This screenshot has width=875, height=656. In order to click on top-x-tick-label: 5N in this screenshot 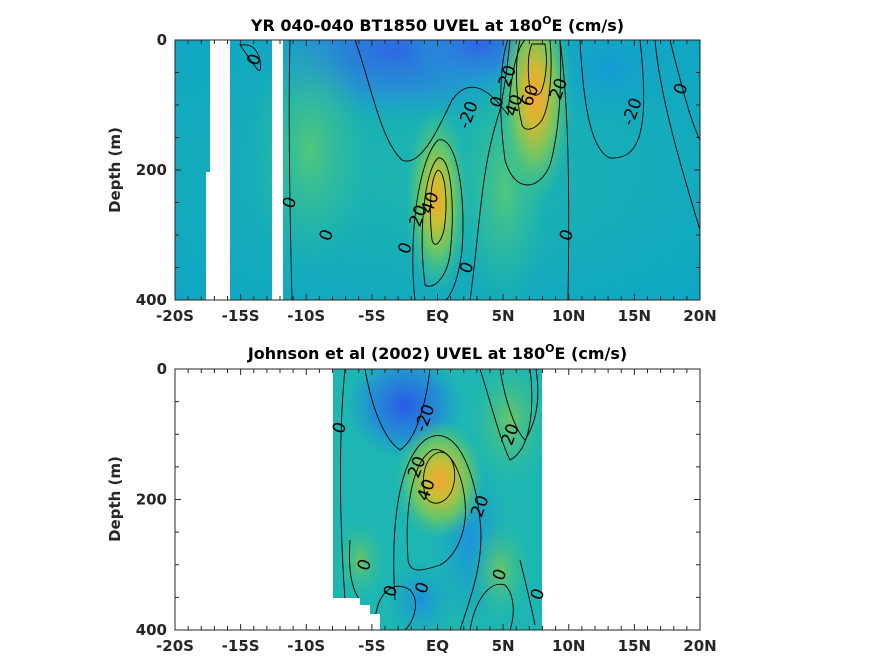, I will do `click(503, 316)`.